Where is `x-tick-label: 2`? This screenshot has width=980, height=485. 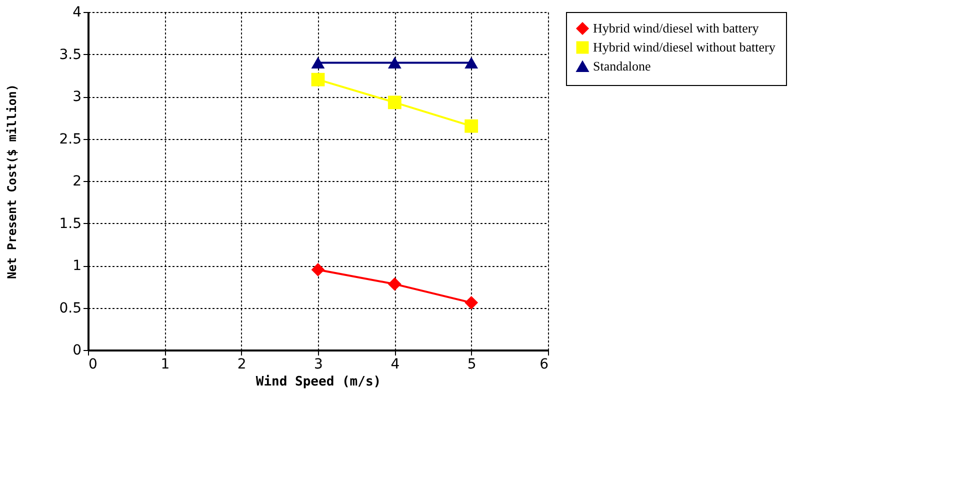 x-tick-label: 2 is located at coordinates (241, 364).